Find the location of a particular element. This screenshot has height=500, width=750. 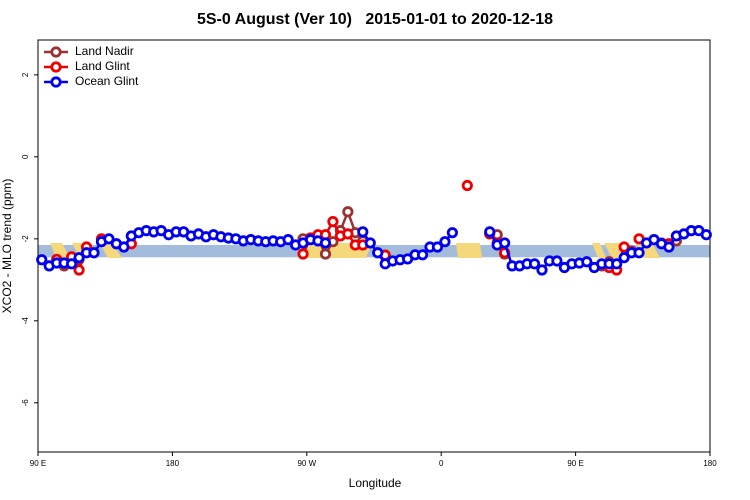

y-tick-label: -2 is located at coordinates (25, 239).